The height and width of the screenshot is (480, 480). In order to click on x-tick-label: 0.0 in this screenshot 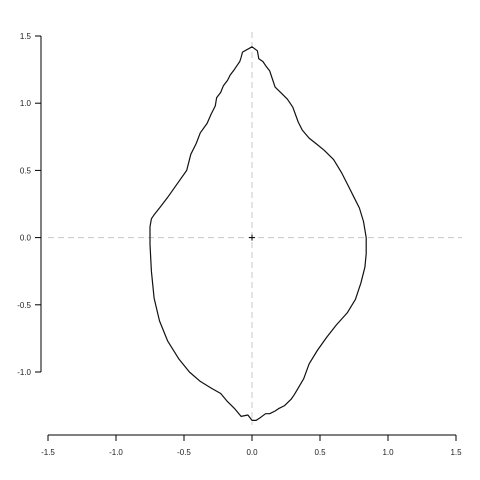, I will do `click(252, 452)`.